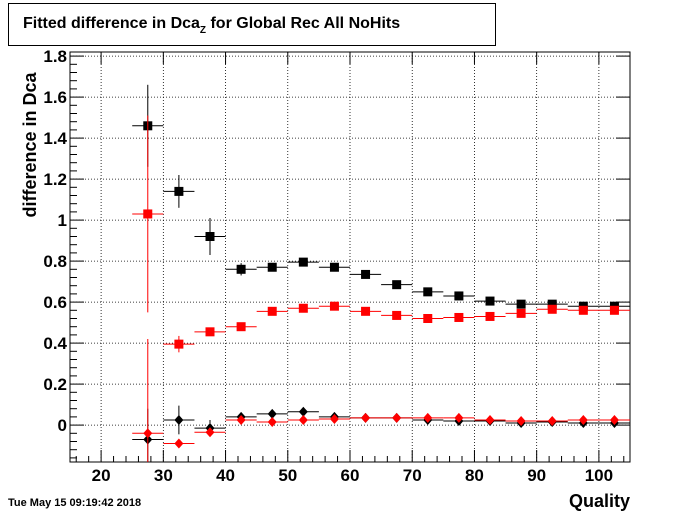 This screenshot has width=700, height=514. I want to click on y-tick-label: 0.8, so click(55, 261).